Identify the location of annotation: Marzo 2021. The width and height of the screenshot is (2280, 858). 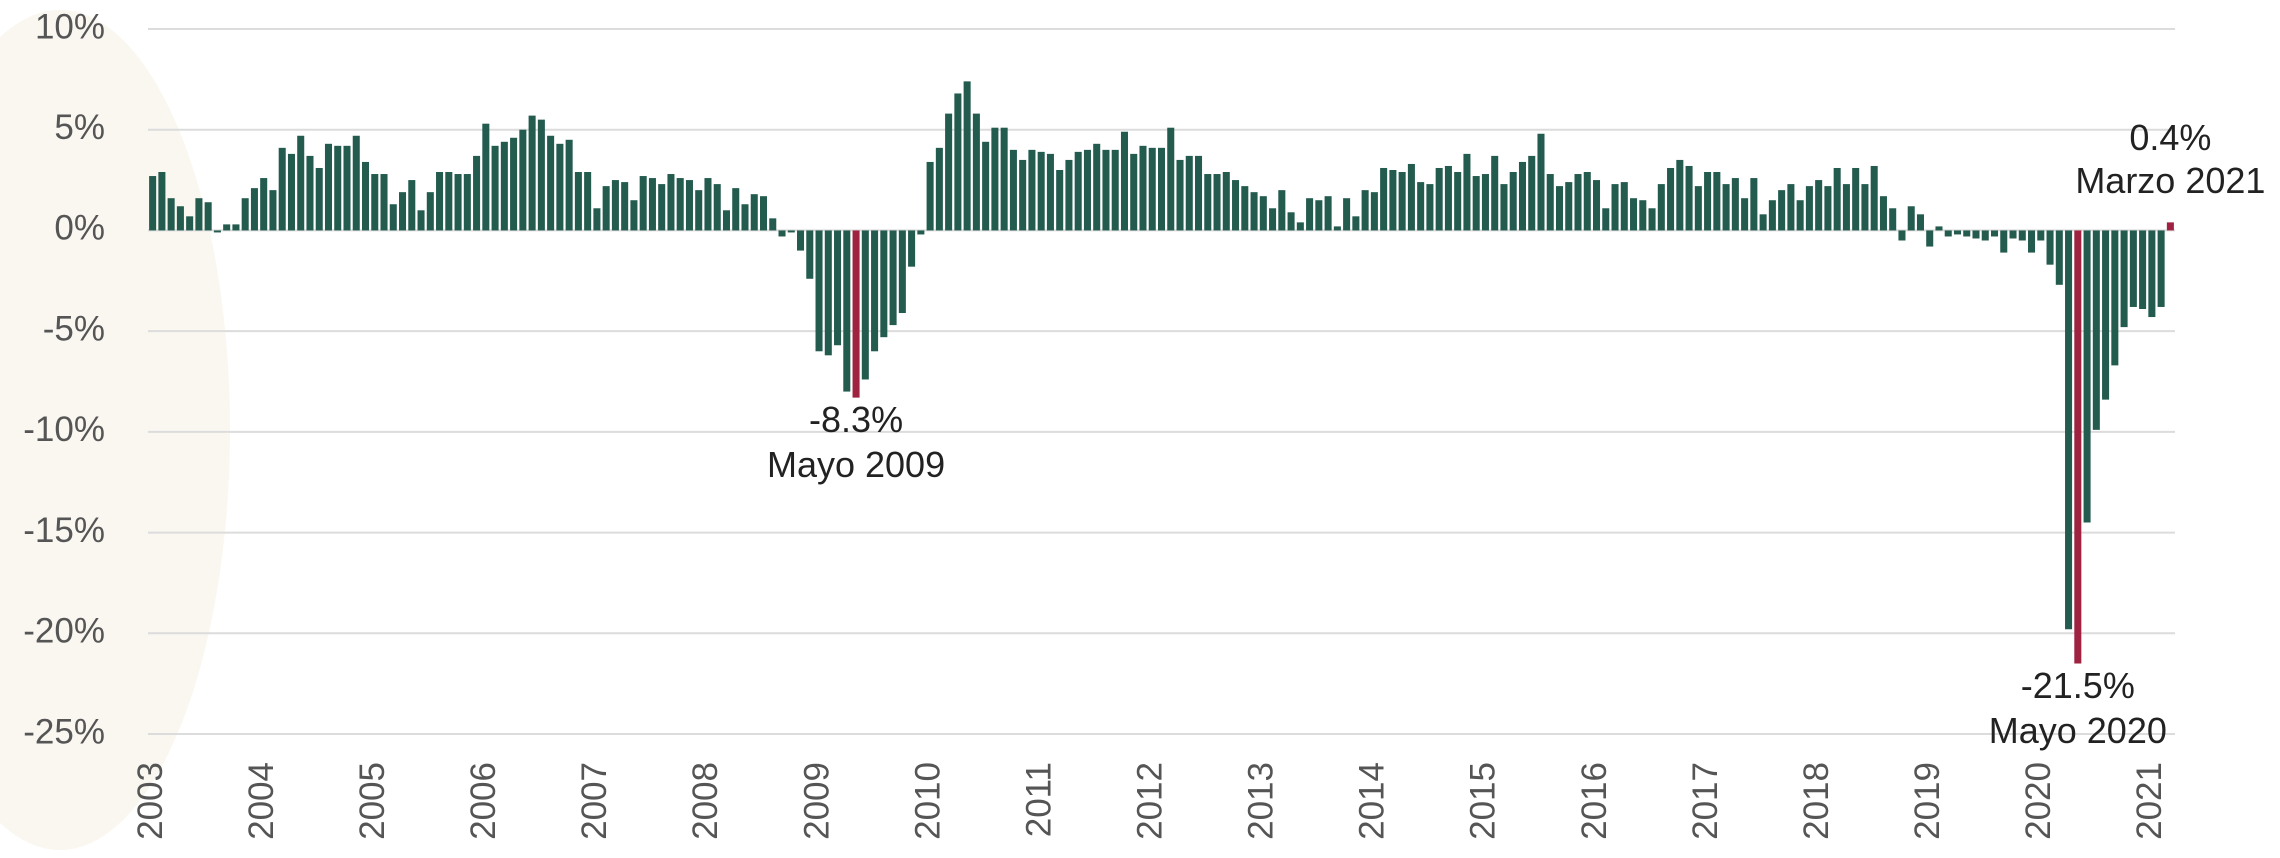
(2170, 180).